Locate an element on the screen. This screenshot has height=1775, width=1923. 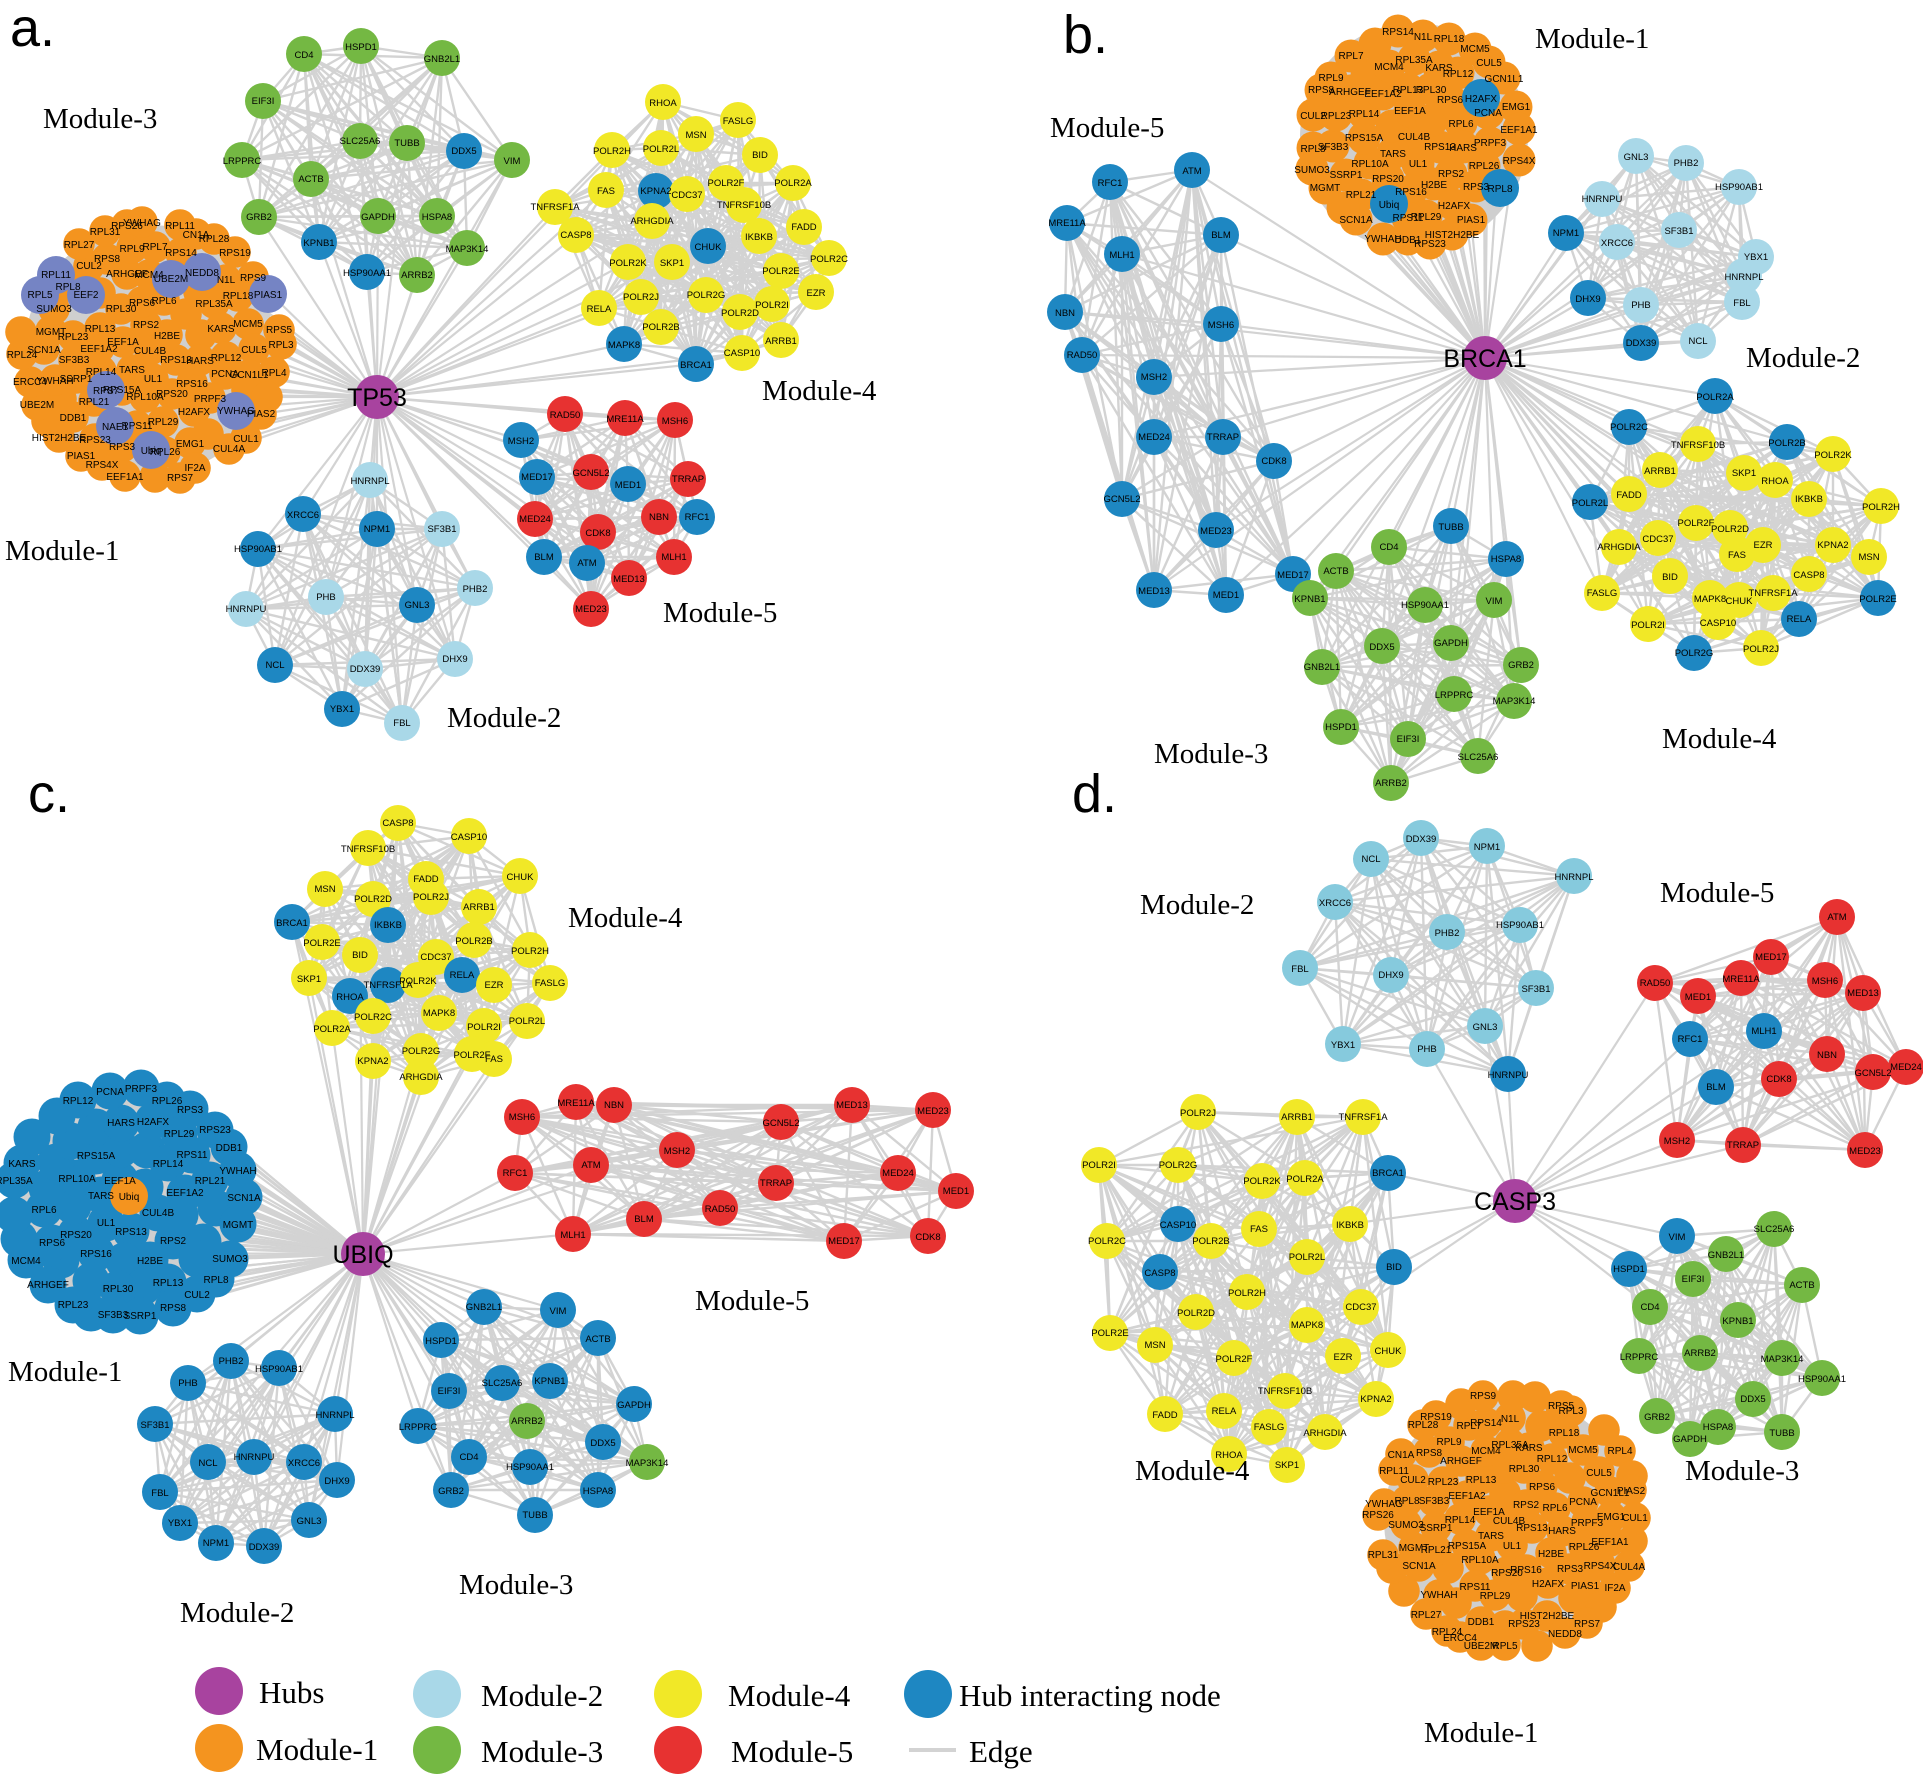
svg-text: TNFRSF10B is located at coordinates (1285, 1391).